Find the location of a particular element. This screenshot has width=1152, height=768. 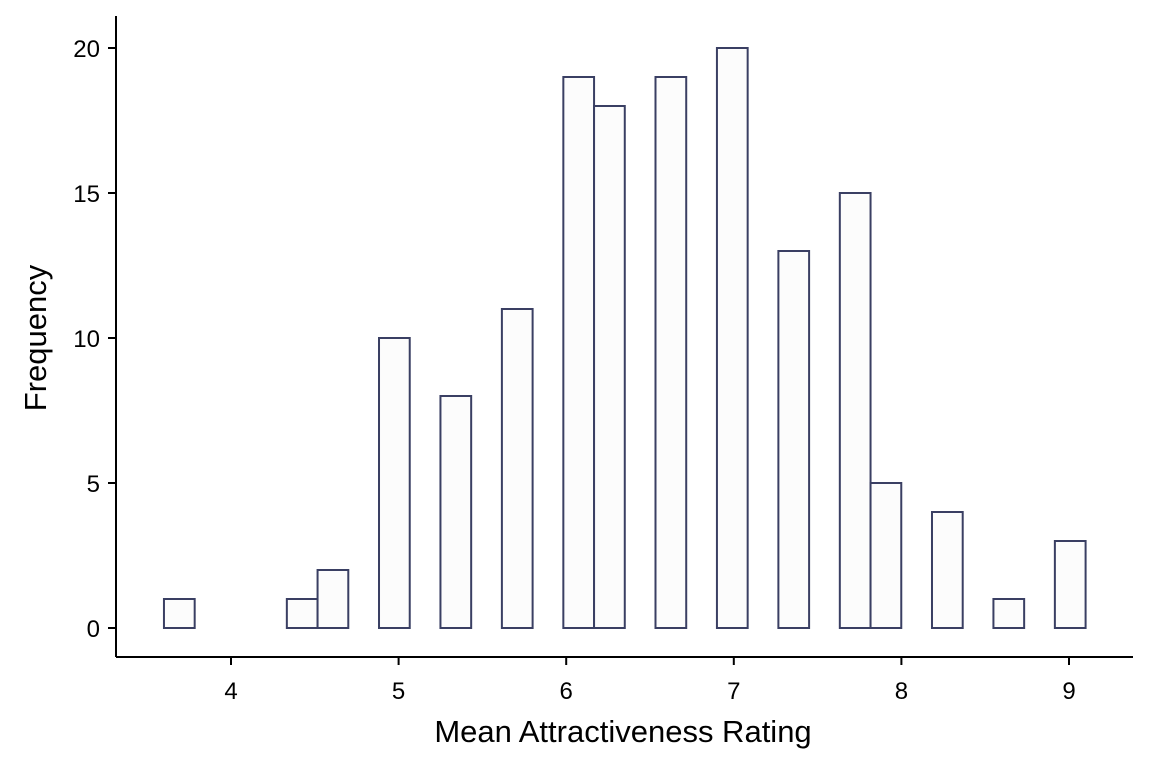

y-axis-ticks: 0 5 10 15 20 is located at coordinates (94, 339).